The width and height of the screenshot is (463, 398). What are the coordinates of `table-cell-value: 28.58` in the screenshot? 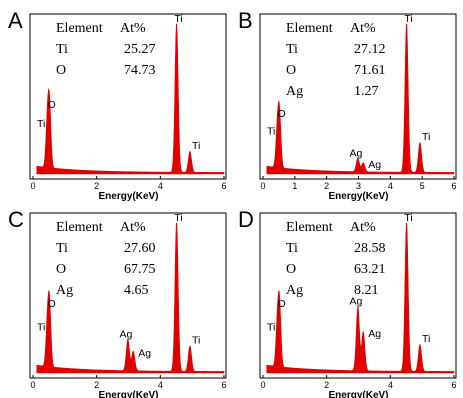 It's located at (370, 248).